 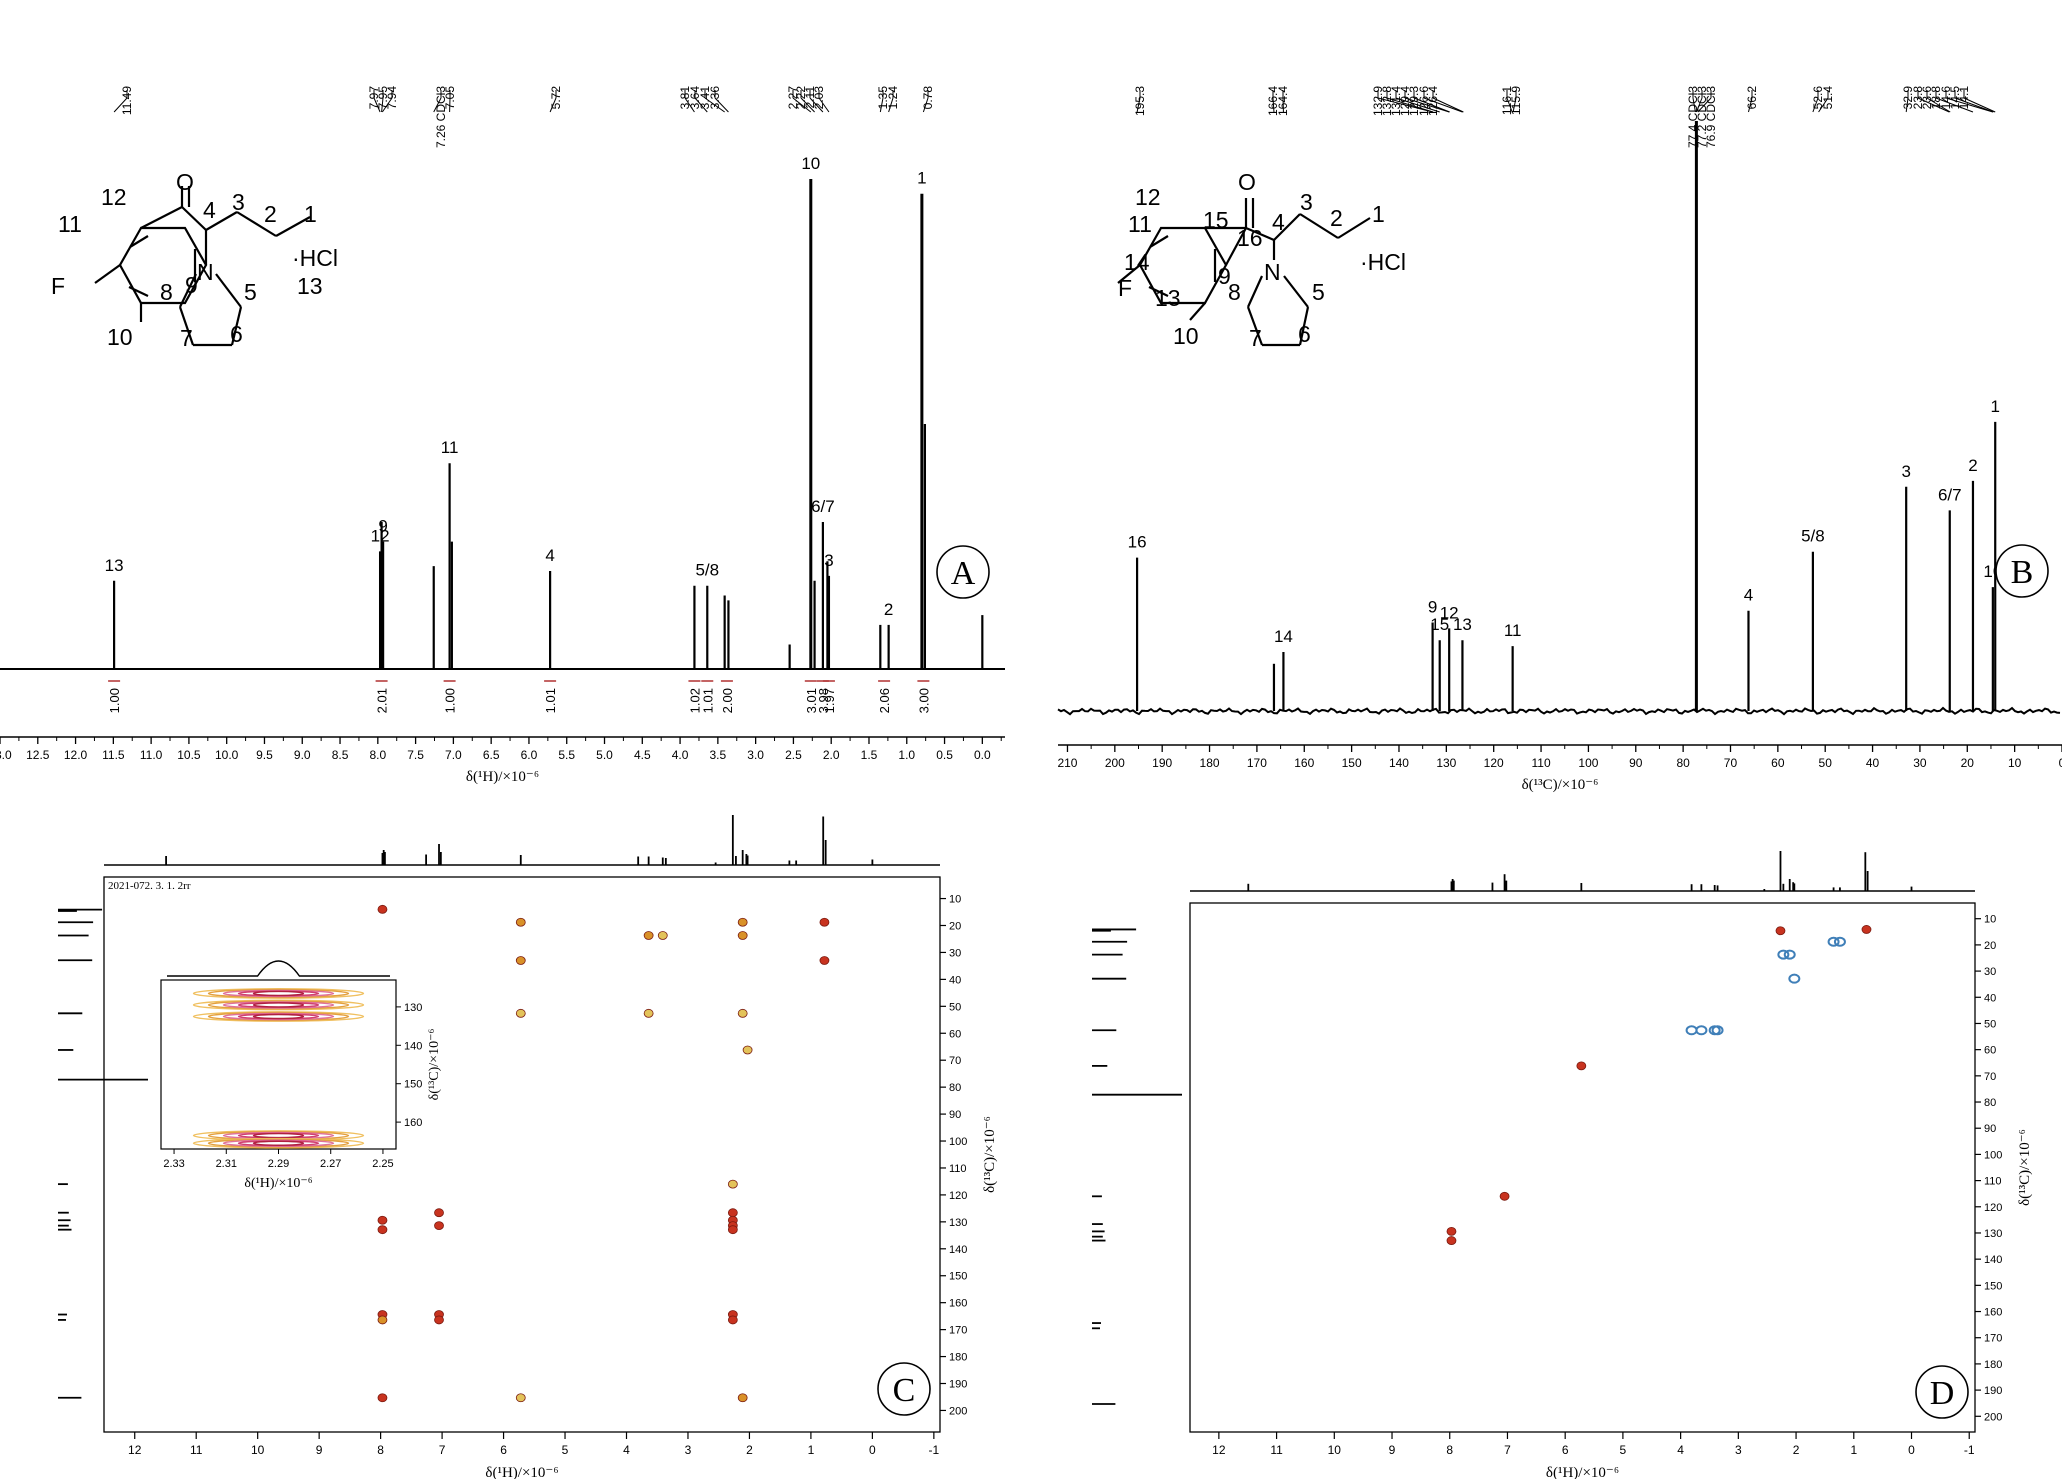 What do you see at coordinates (1559, 711) in the screenshot?
I see `spectrum-baseline` at bounding box center [1559, 711].